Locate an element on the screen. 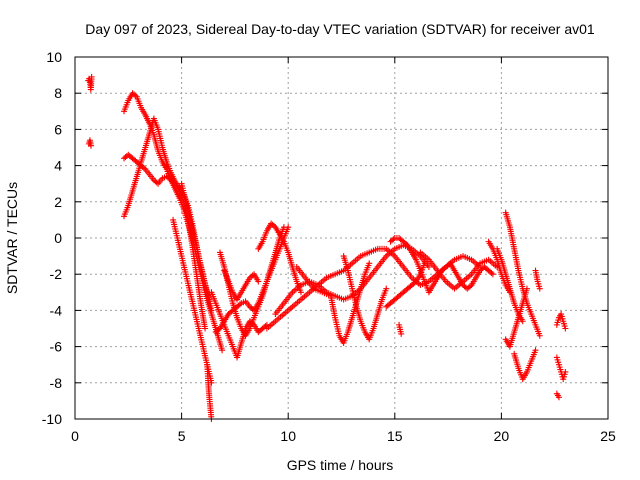 The height and width of the screenshot is (480, 640). x-tick-label: 20 is located at coordinates (502, 436).